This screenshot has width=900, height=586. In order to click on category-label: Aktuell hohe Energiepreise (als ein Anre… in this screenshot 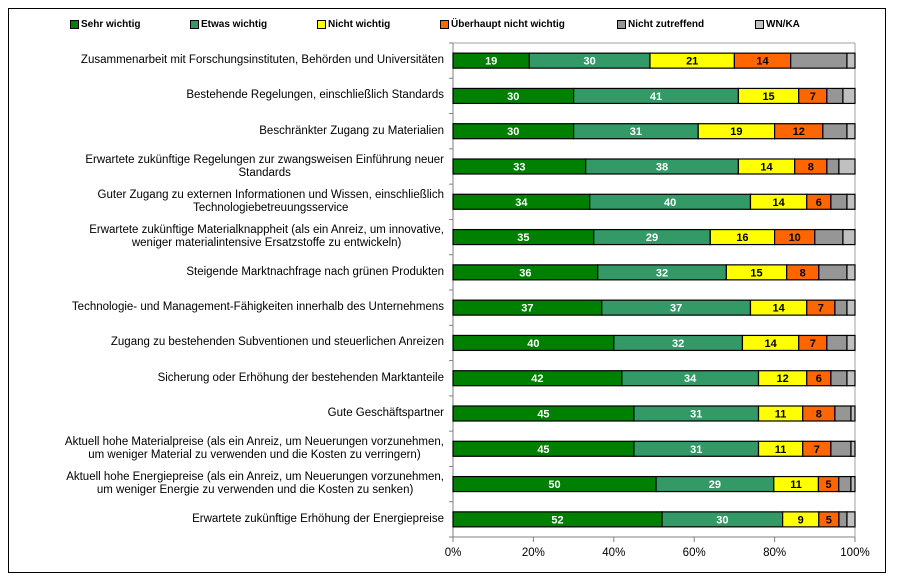, I will do `click(255, 484)`.